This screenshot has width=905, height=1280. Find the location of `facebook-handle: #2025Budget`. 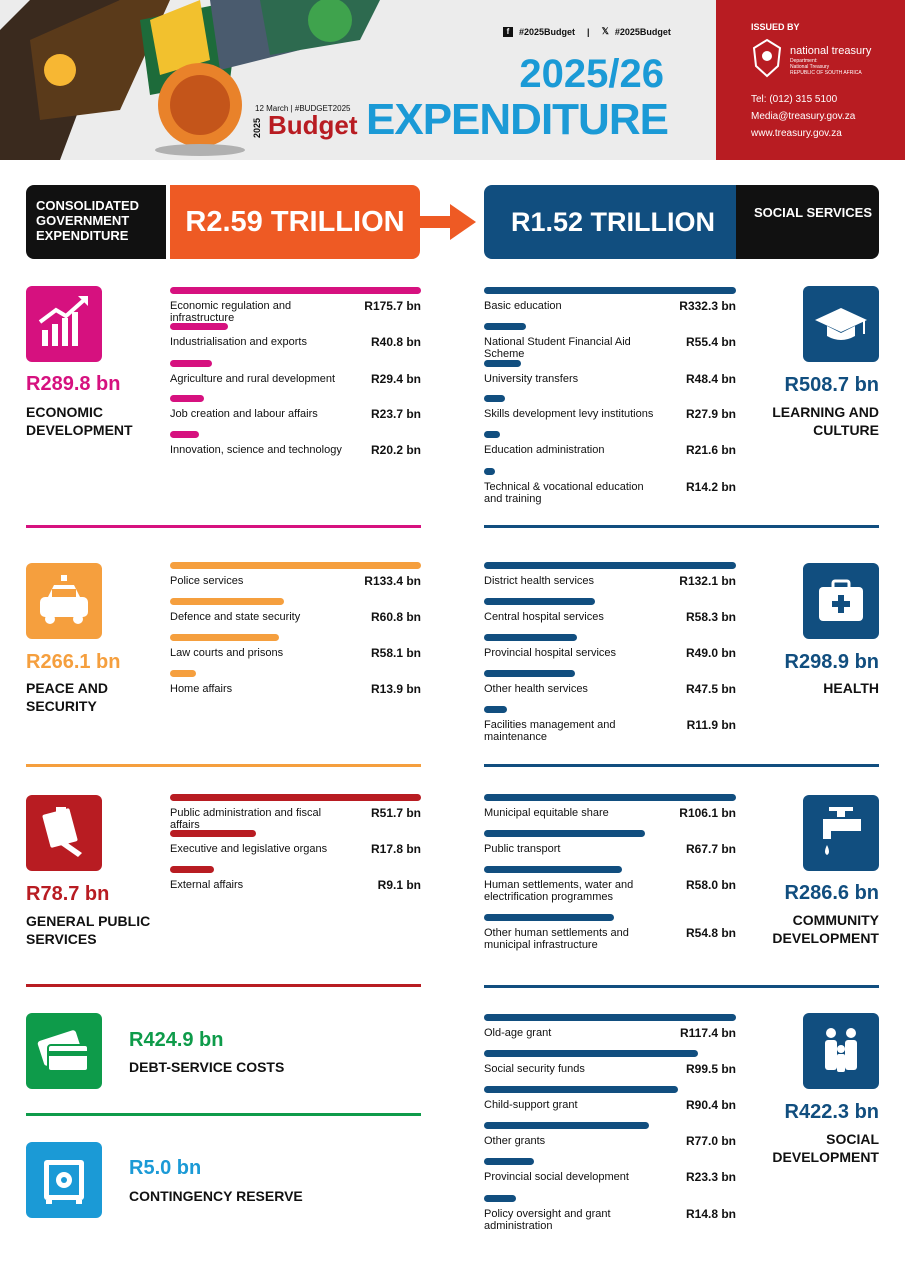

facebook-handle: #2025Budget is located at coordinates (547, 31).